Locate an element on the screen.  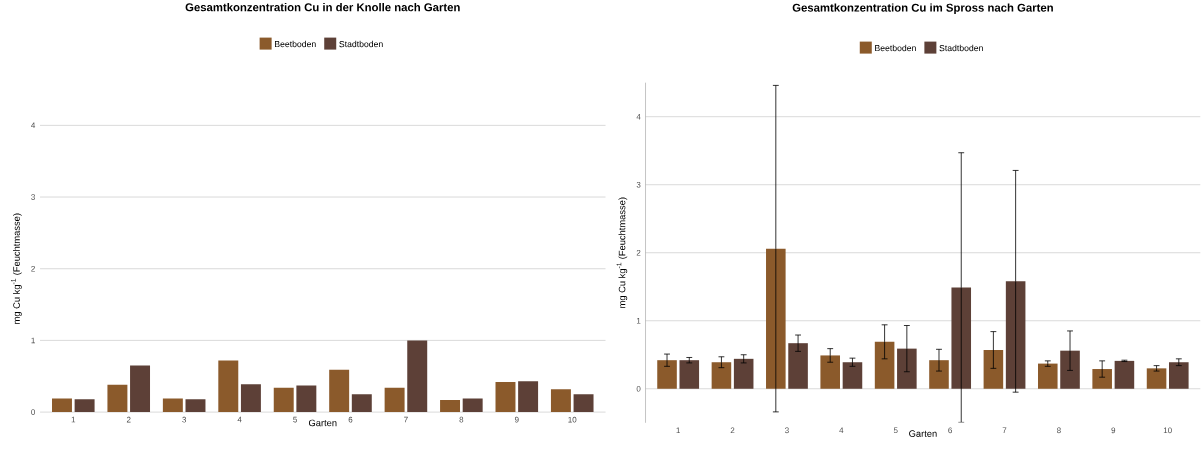
chart-title: Gesamtkonzentration Cu im Spross nach Garten is located at coordinates (922, 8).